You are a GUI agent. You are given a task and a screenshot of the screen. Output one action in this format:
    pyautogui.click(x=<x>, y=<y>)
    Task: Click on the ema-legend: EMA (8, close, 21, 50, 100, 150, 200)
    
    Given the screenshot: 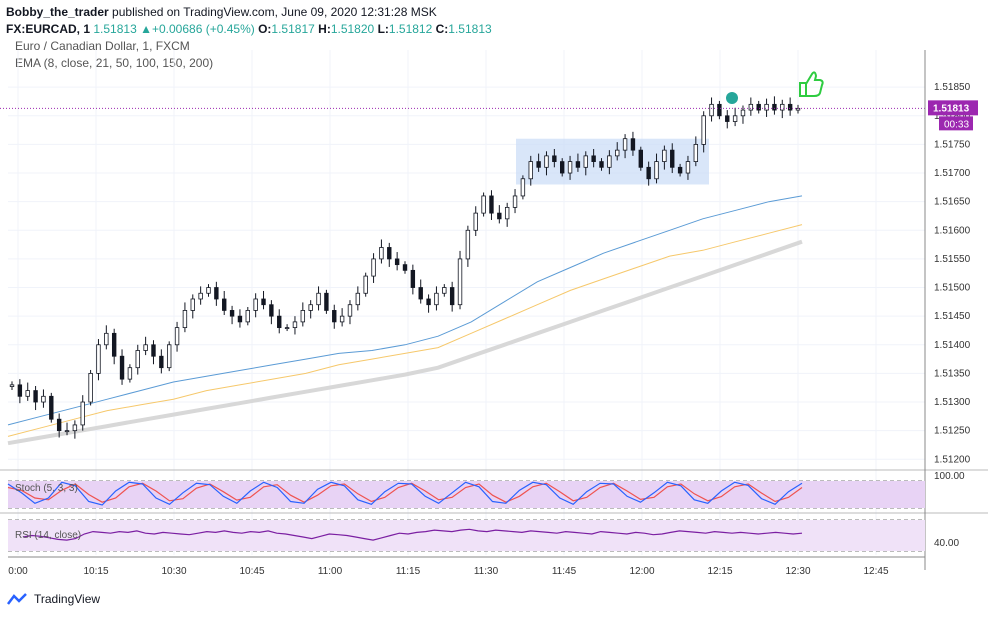 What is the action you would take?
    pyautogui.click(x=114, y=63)
    